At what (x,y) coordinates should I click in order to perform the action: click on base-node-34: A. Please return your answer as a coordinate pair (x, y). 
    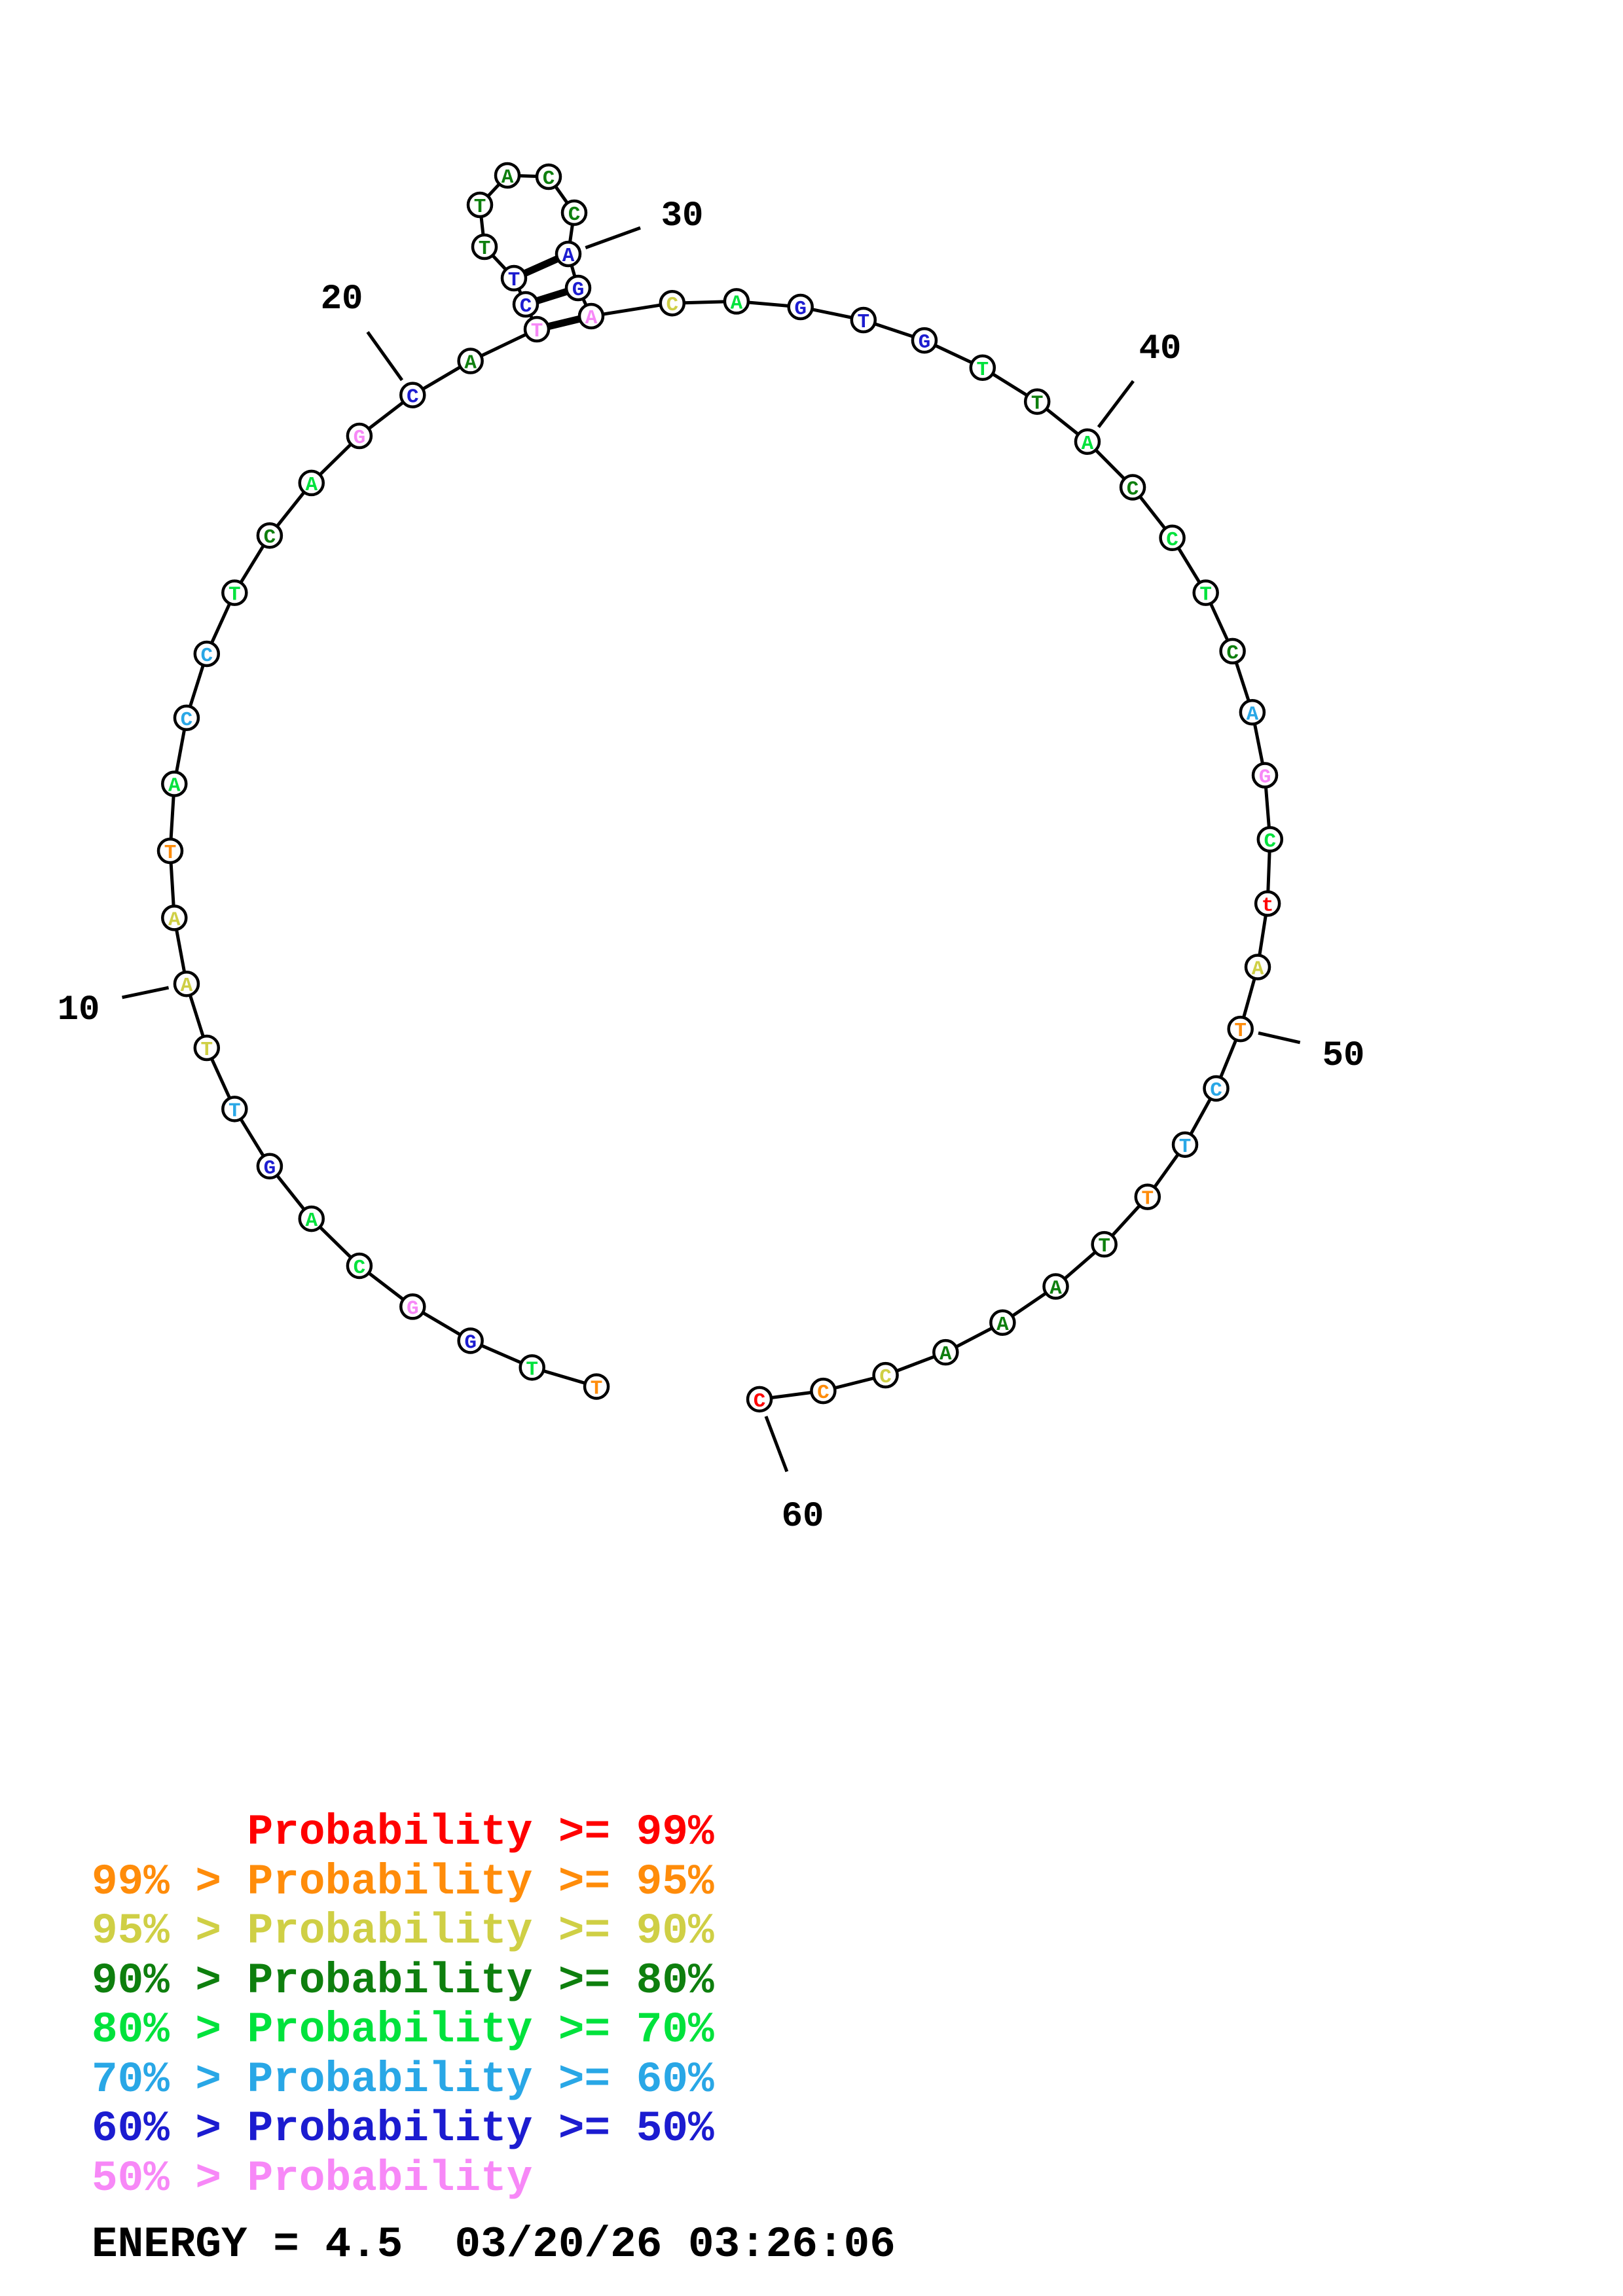
    Looking at the image, I should click on (736, 301).